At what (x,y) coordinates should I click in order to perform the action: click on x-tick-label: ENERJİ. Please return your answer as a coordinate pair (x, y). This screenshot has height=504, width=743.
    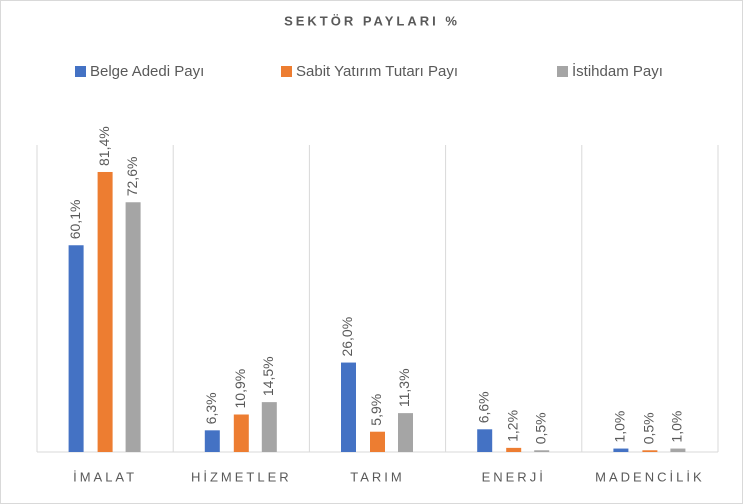
    Looking at the image, I should click on (514, 476).